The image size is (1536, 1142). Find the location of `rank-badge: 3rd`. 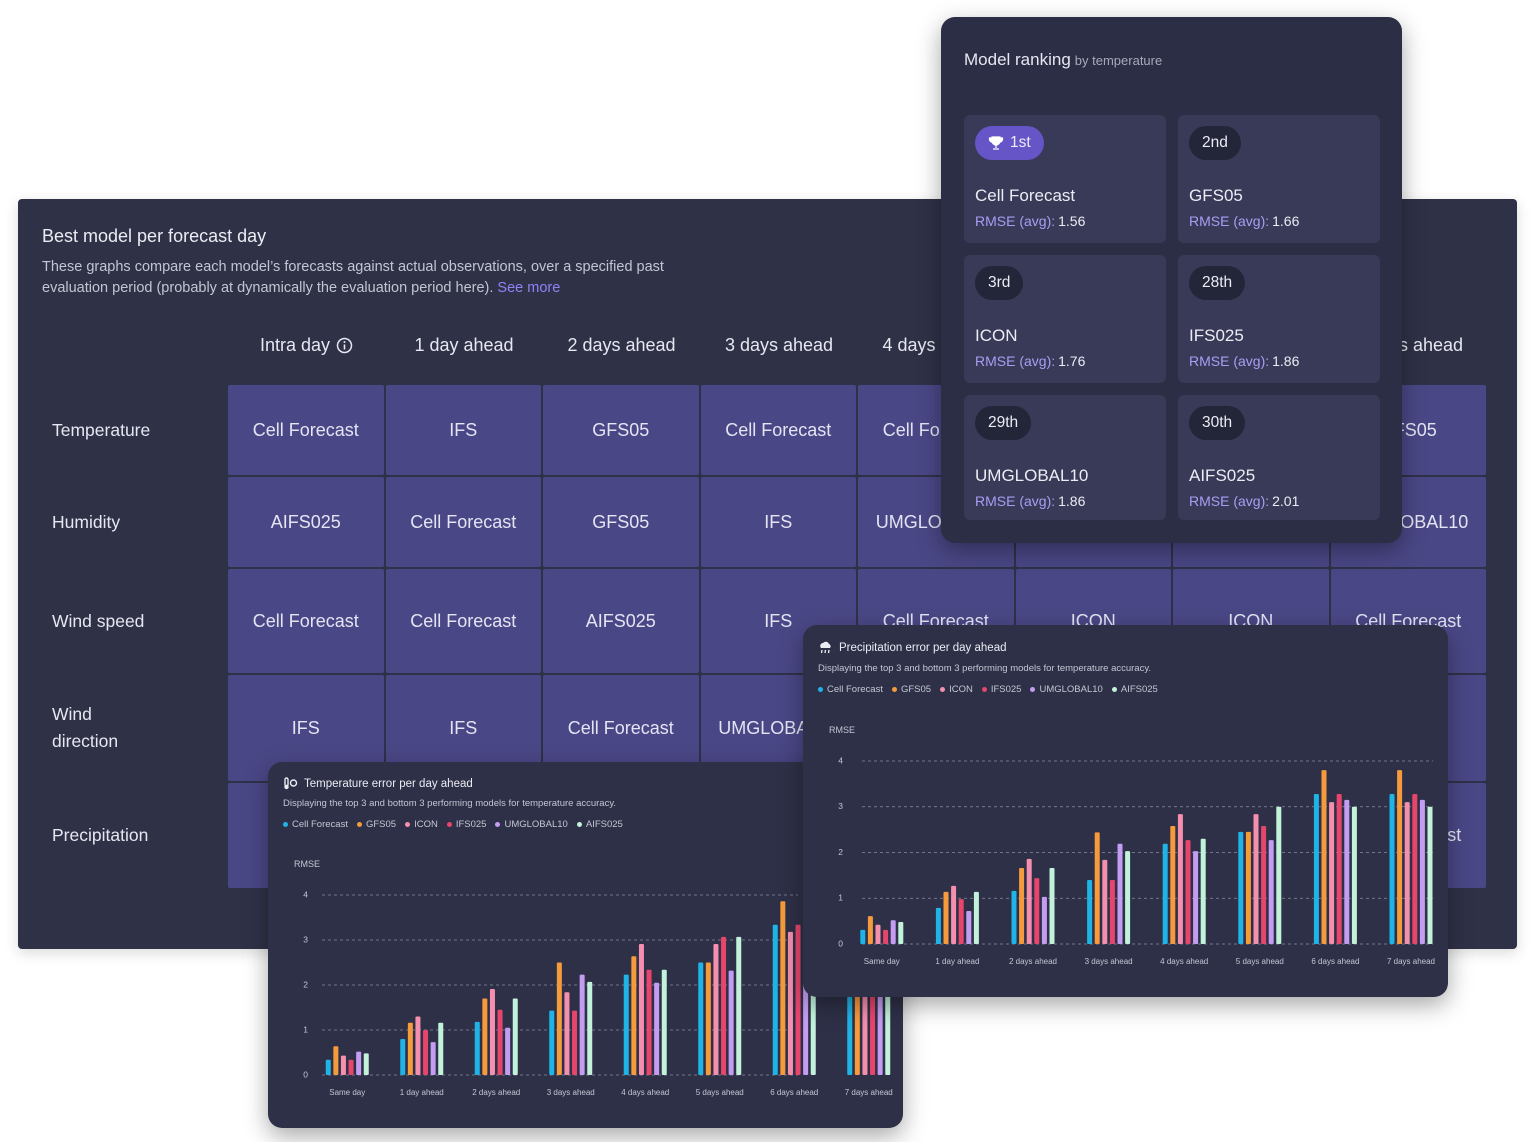

rank-badge: 3rd is located at coordinates (999, 283).